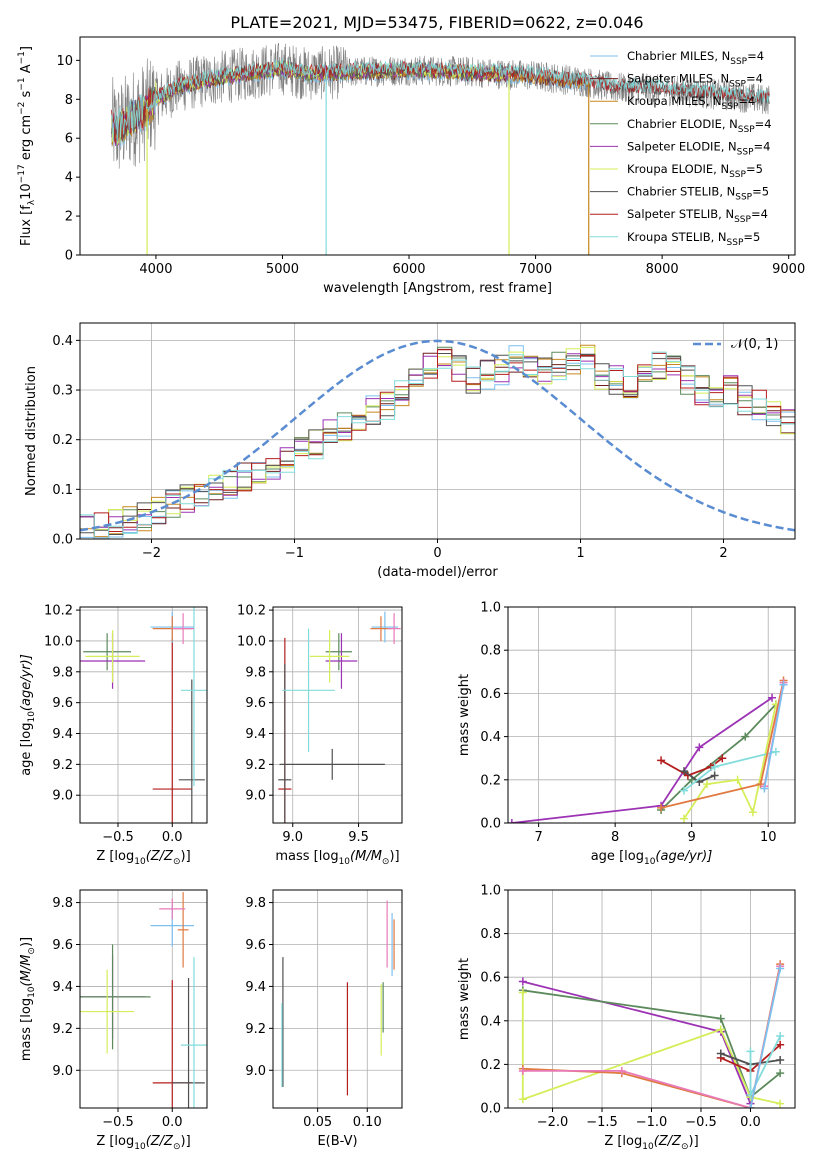 The height and width of the screenshot is (1170, 819). What do you see at coordinates (652, 1122) in the screenshot?
I see `x-tick-label: −1.0` at bounding box center [652, 1122].